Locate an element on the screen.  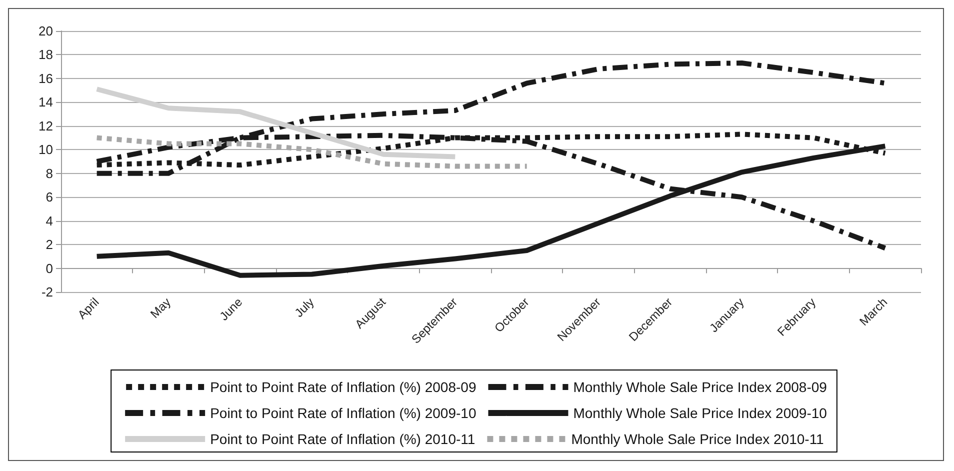
y-tick-label: 10 is located at coordinates (45, 150).